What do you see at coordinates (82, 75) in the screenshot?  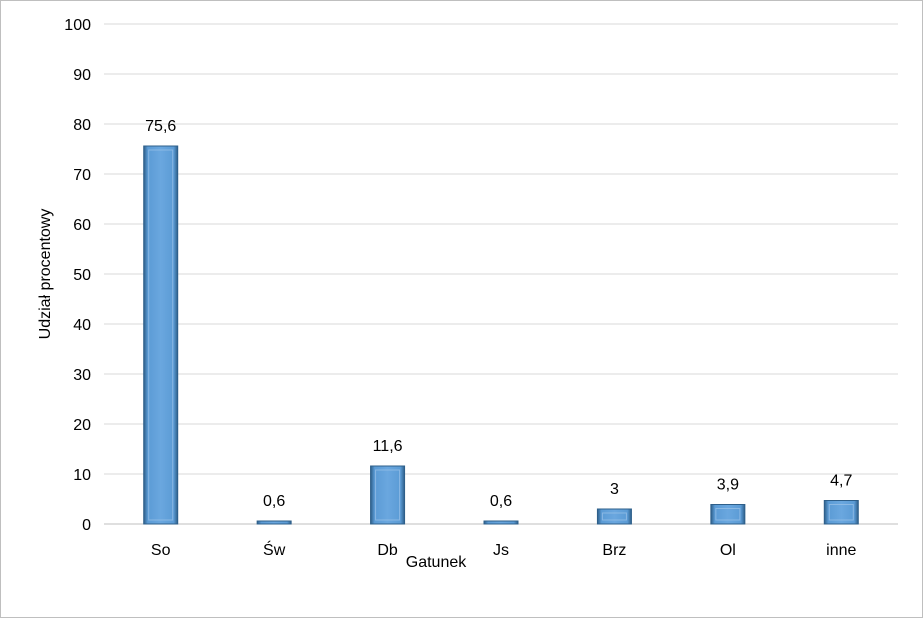 I see `y-tick-label: 90` at bounding box center [82, 75].